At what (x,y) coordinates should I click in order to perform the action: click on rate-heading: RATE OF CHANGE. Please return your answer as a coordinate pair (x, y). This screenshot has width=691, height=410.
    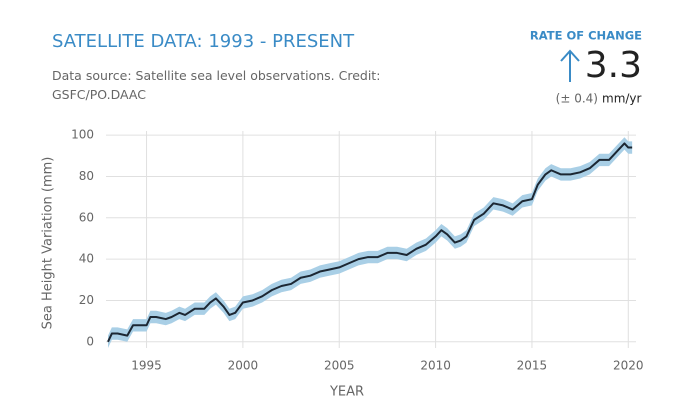
    Looking at the image, I should click on (586, 36).